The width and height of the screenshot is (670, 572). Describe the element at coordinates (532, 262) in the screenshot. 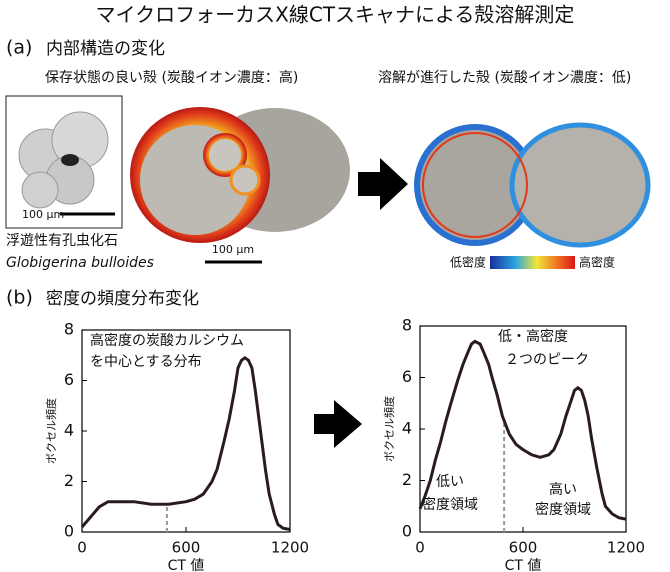

I see `colorbar` at that location.